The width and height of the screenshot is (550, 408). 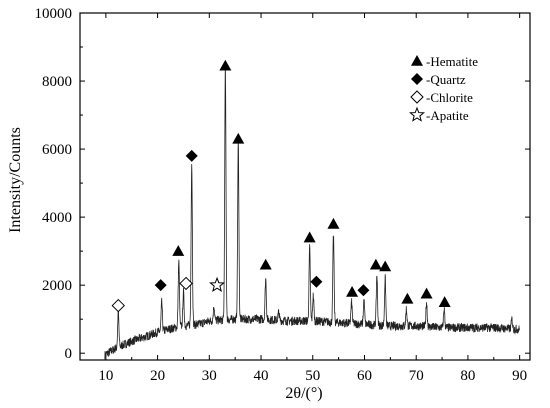 What do you see at coordinates (467, 376) in the screenshot?
I see `x-tick-label: 80` at bounding box center [467, 376].